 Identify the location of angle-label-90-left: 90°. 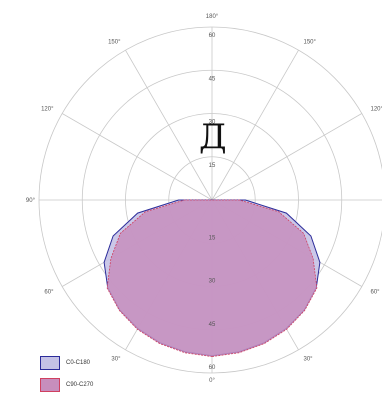
(31, 201).